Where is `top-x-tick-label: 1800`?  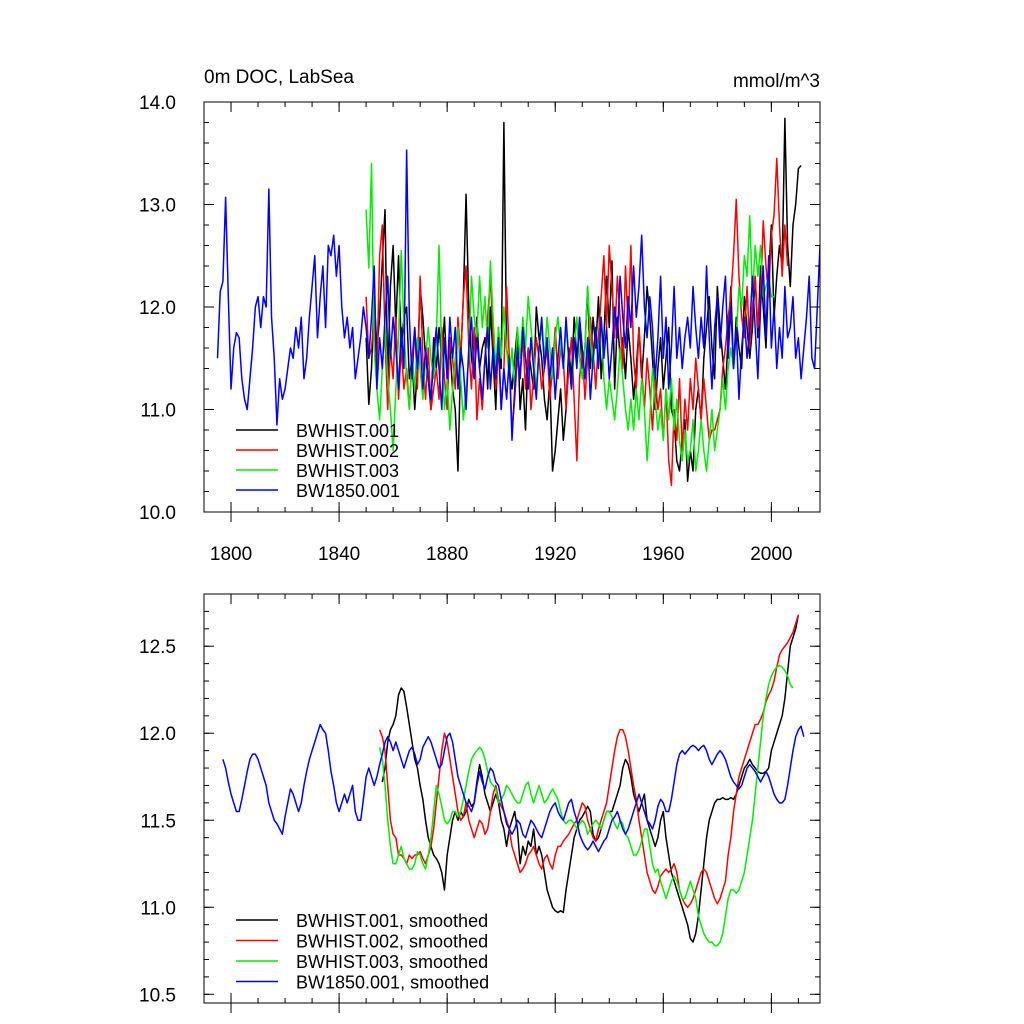 top-x-tick-label: 1800 is located at coordinates (231, 554).